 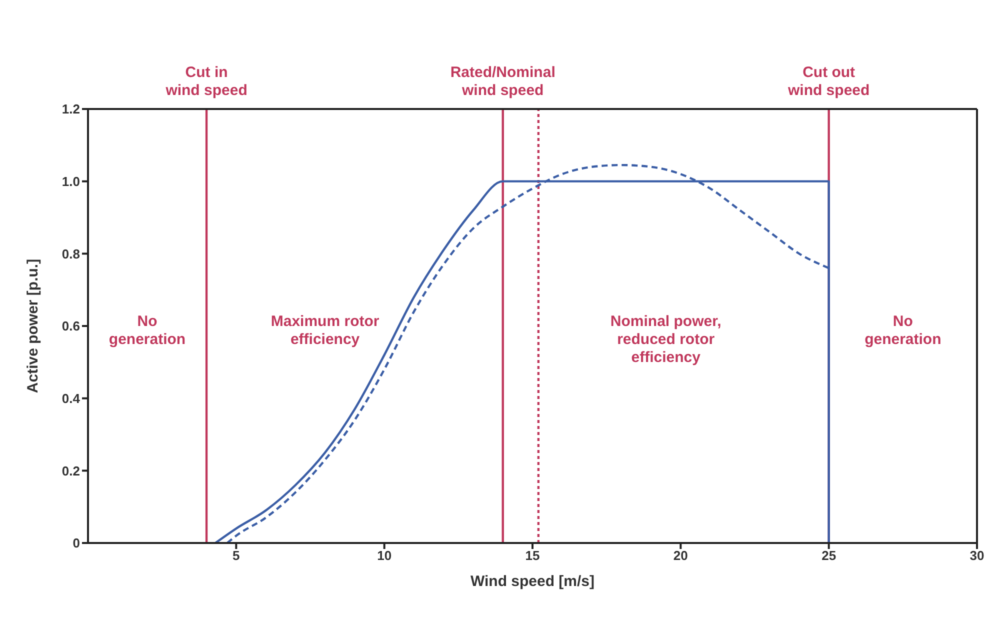 I want to click on y-tick-label: 0.4, so click(x=71, y=398).